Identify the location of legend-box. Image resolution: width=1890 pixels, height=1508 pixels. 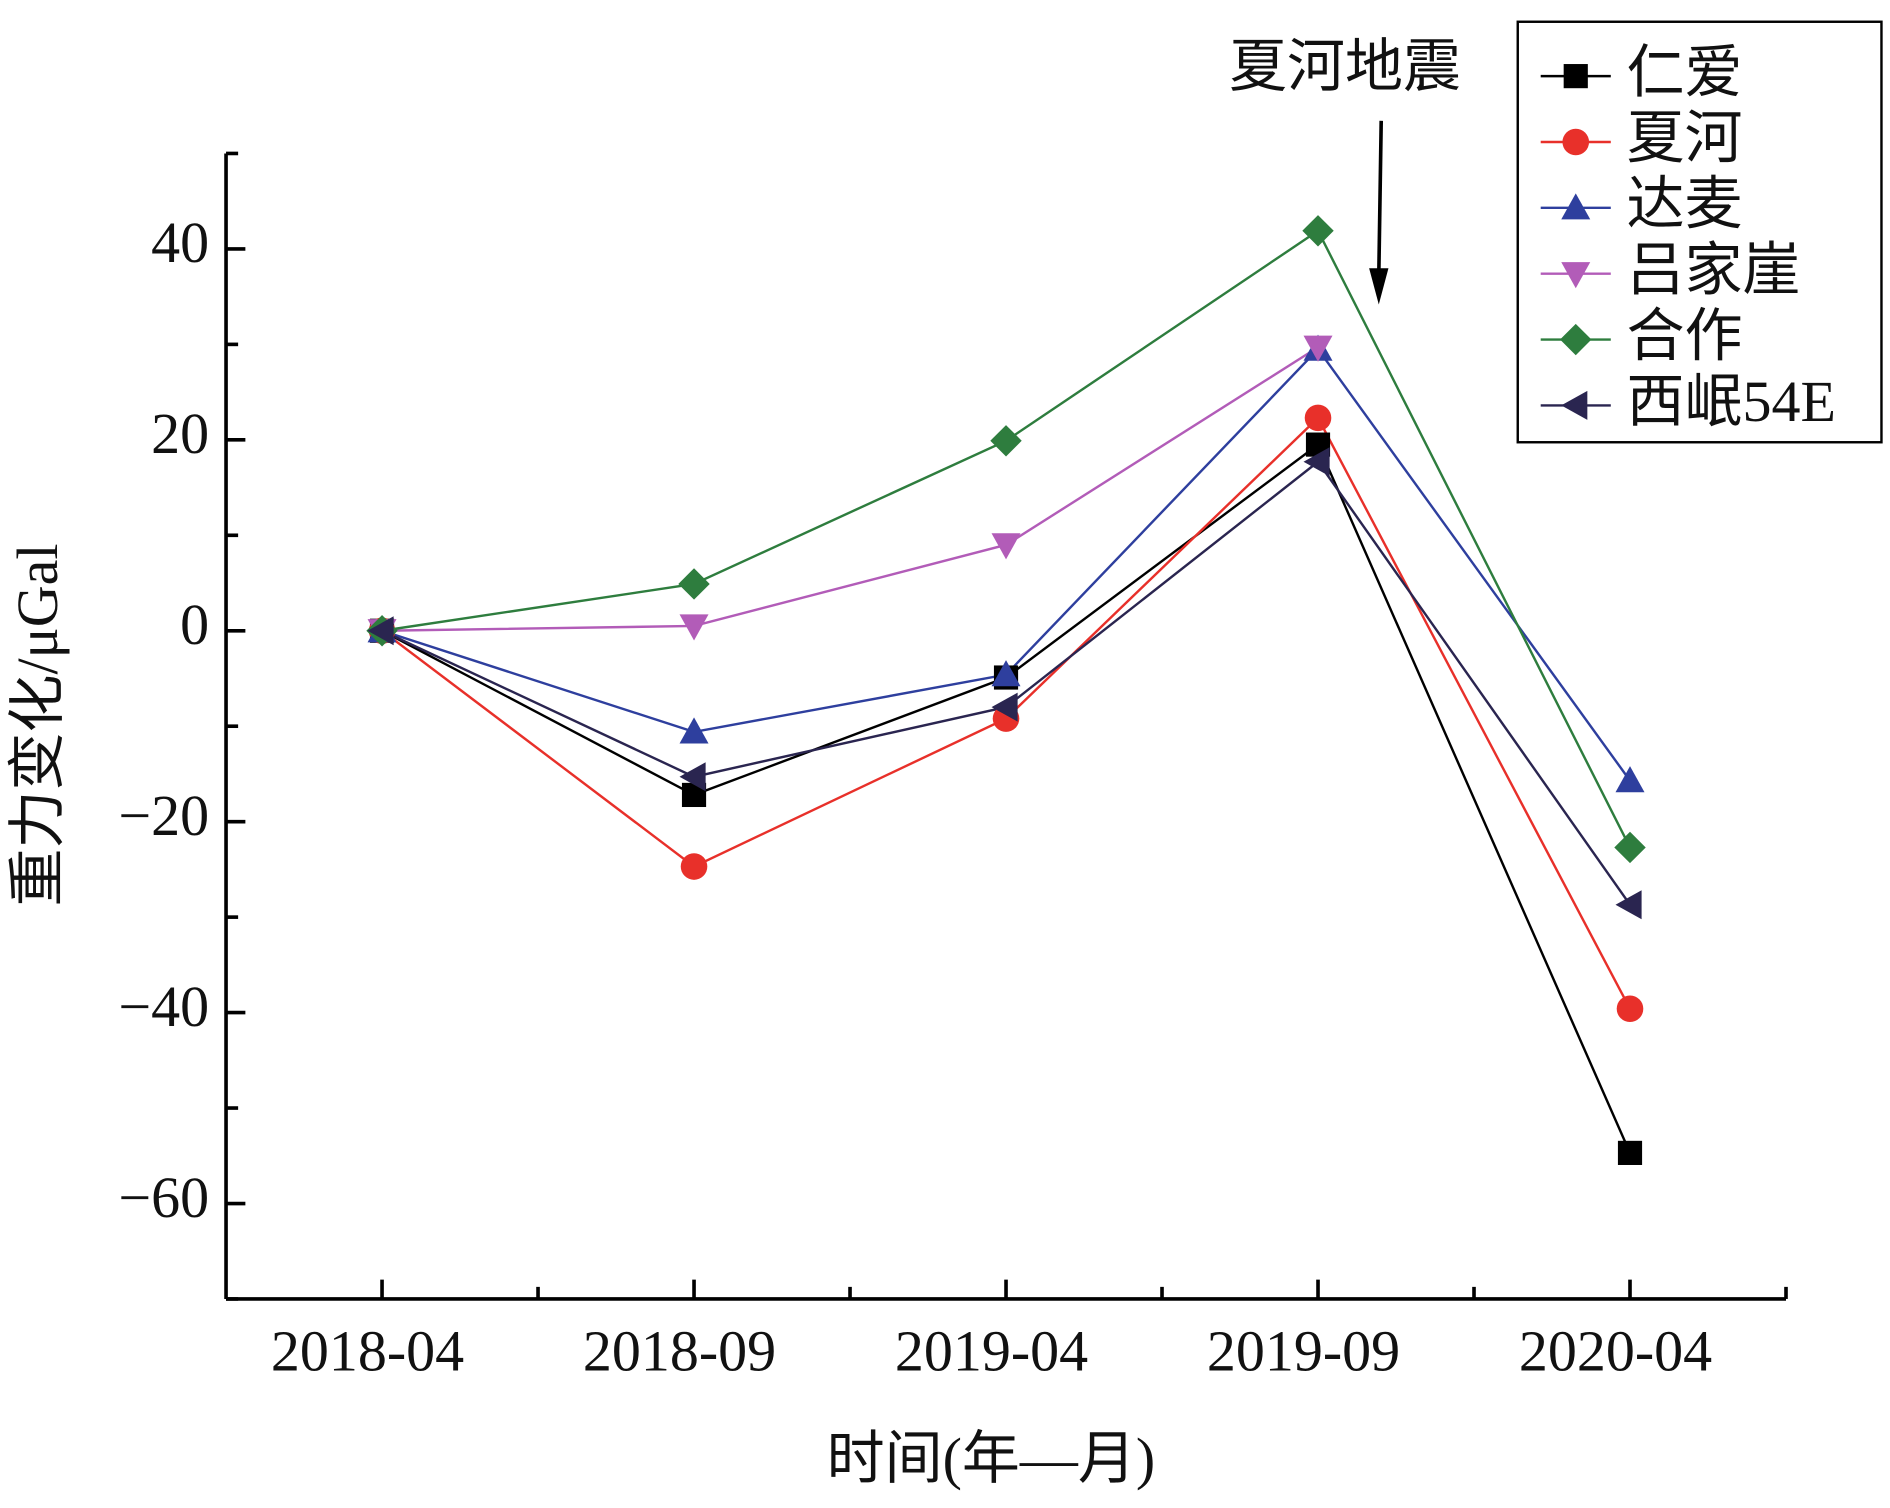
(1699, 232).